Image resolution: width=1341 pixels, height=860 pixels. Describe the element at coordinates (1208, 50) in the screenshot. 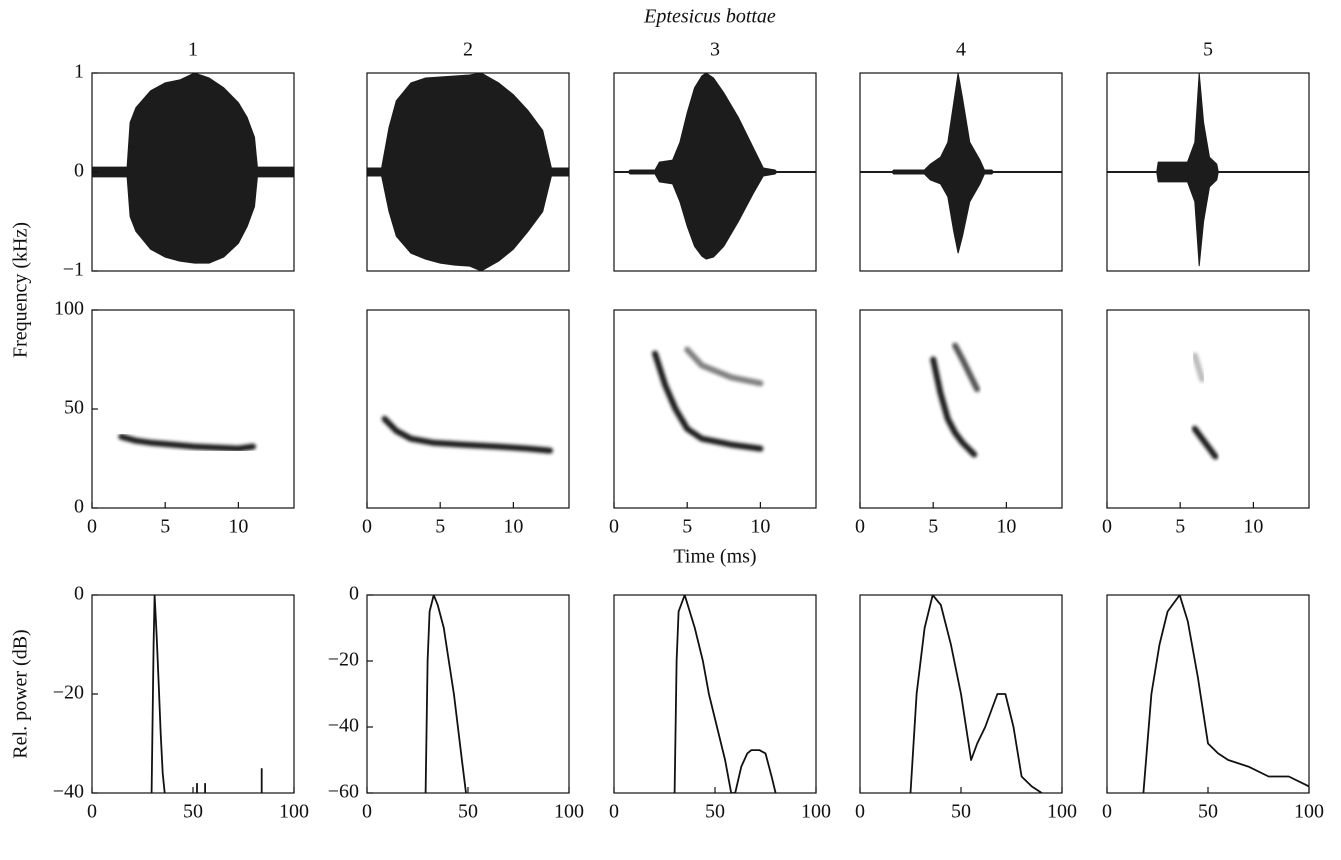

I see `panel-title: 5` at that location.